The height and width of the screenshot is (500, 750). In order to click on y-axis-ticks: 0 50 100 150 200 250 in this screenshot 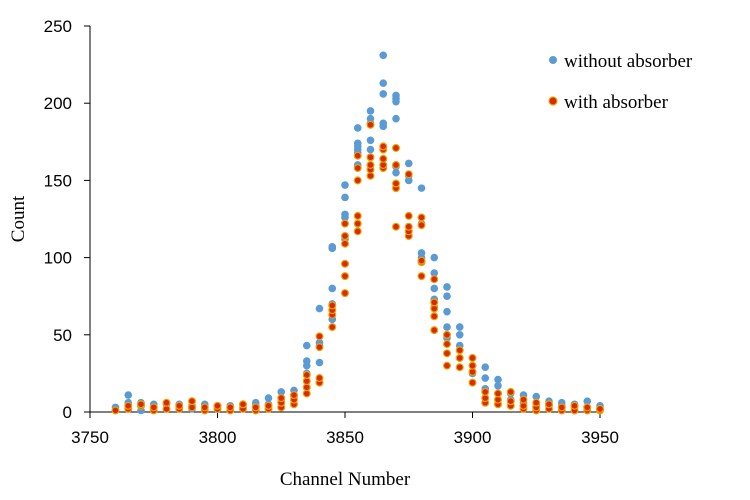, I will do `click(67, 219)`.